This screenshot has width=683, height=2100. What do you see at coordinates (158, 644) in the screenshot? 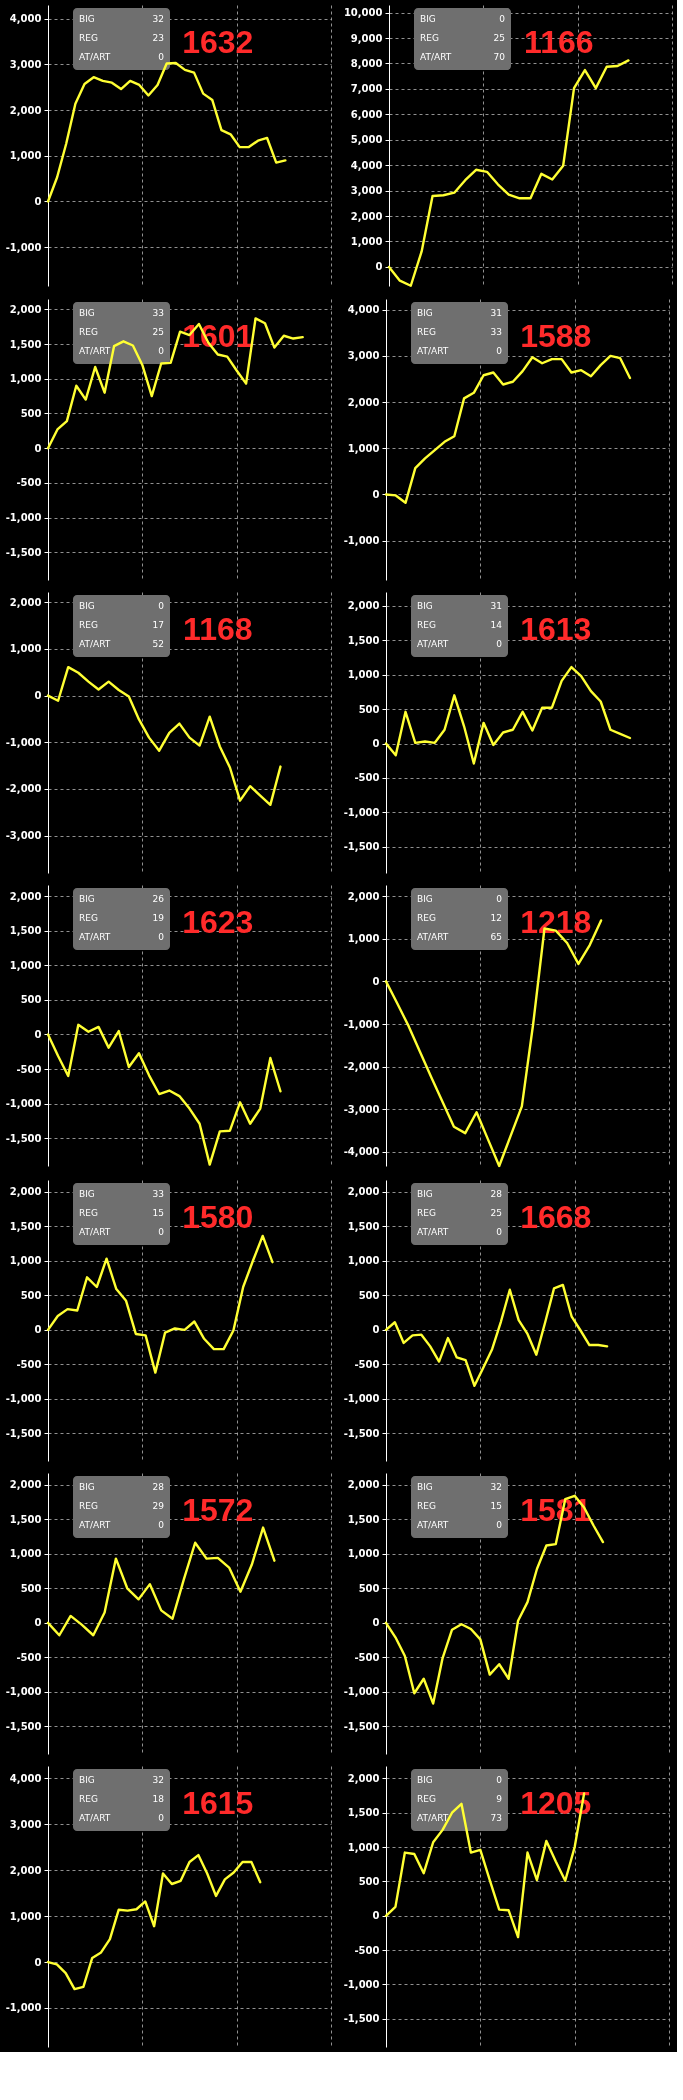
I see `annotation: 52` at bounding box center [158, 644].